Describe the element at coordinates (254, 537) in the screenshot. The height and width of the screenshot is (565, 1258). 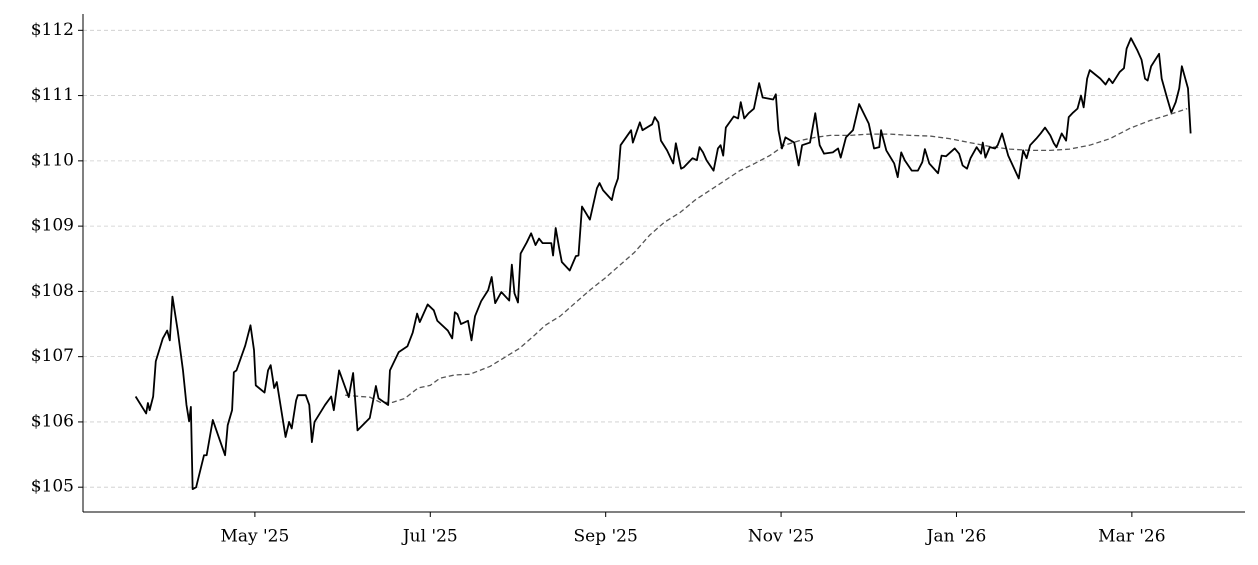
I see `x-tick-label: May '25` at that location.